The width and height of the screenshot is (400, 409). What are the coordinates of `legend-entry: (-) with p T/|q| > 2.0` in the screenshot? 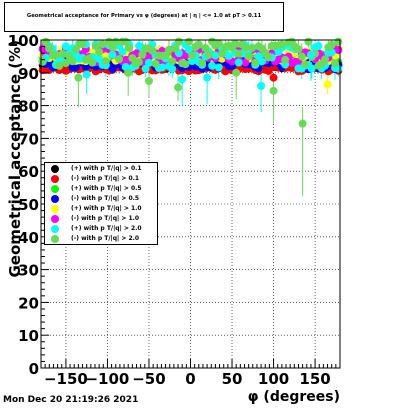 It's located at (101, 239).